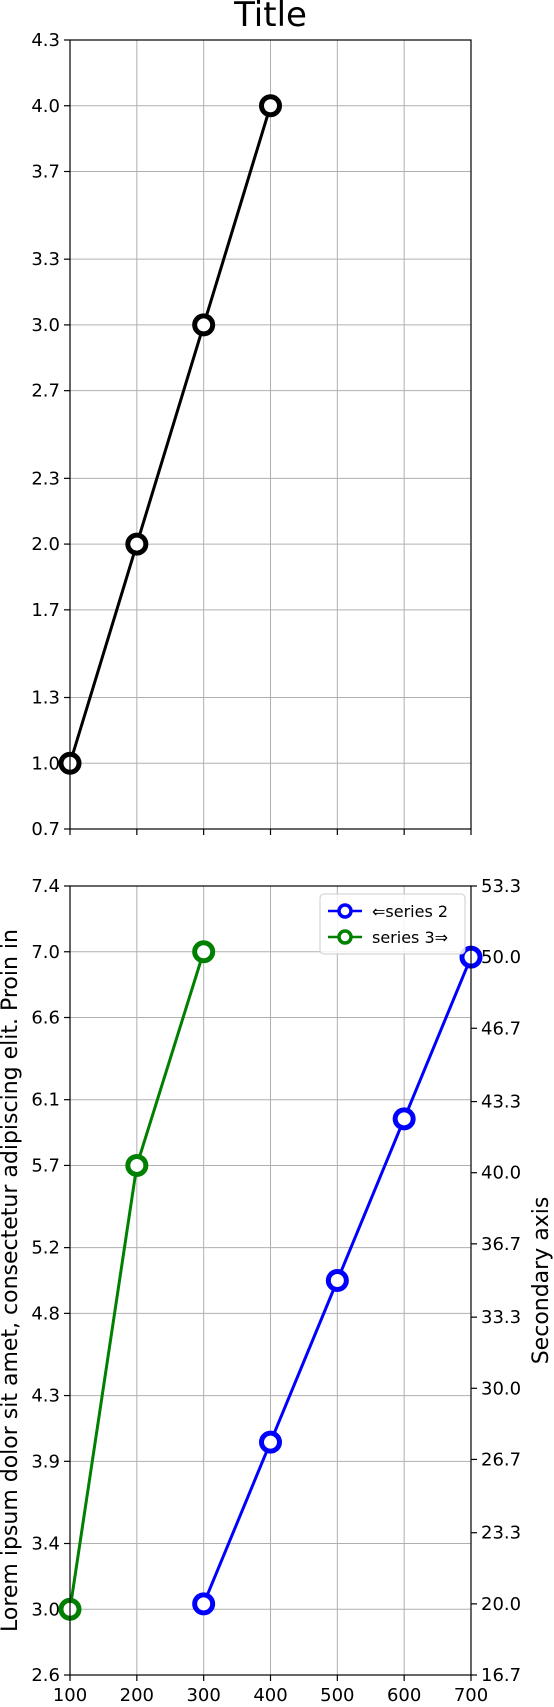  Describe the element at coordinates (45, 106) in the screenshot. I see `y-tick-label: 4.0` at that location.